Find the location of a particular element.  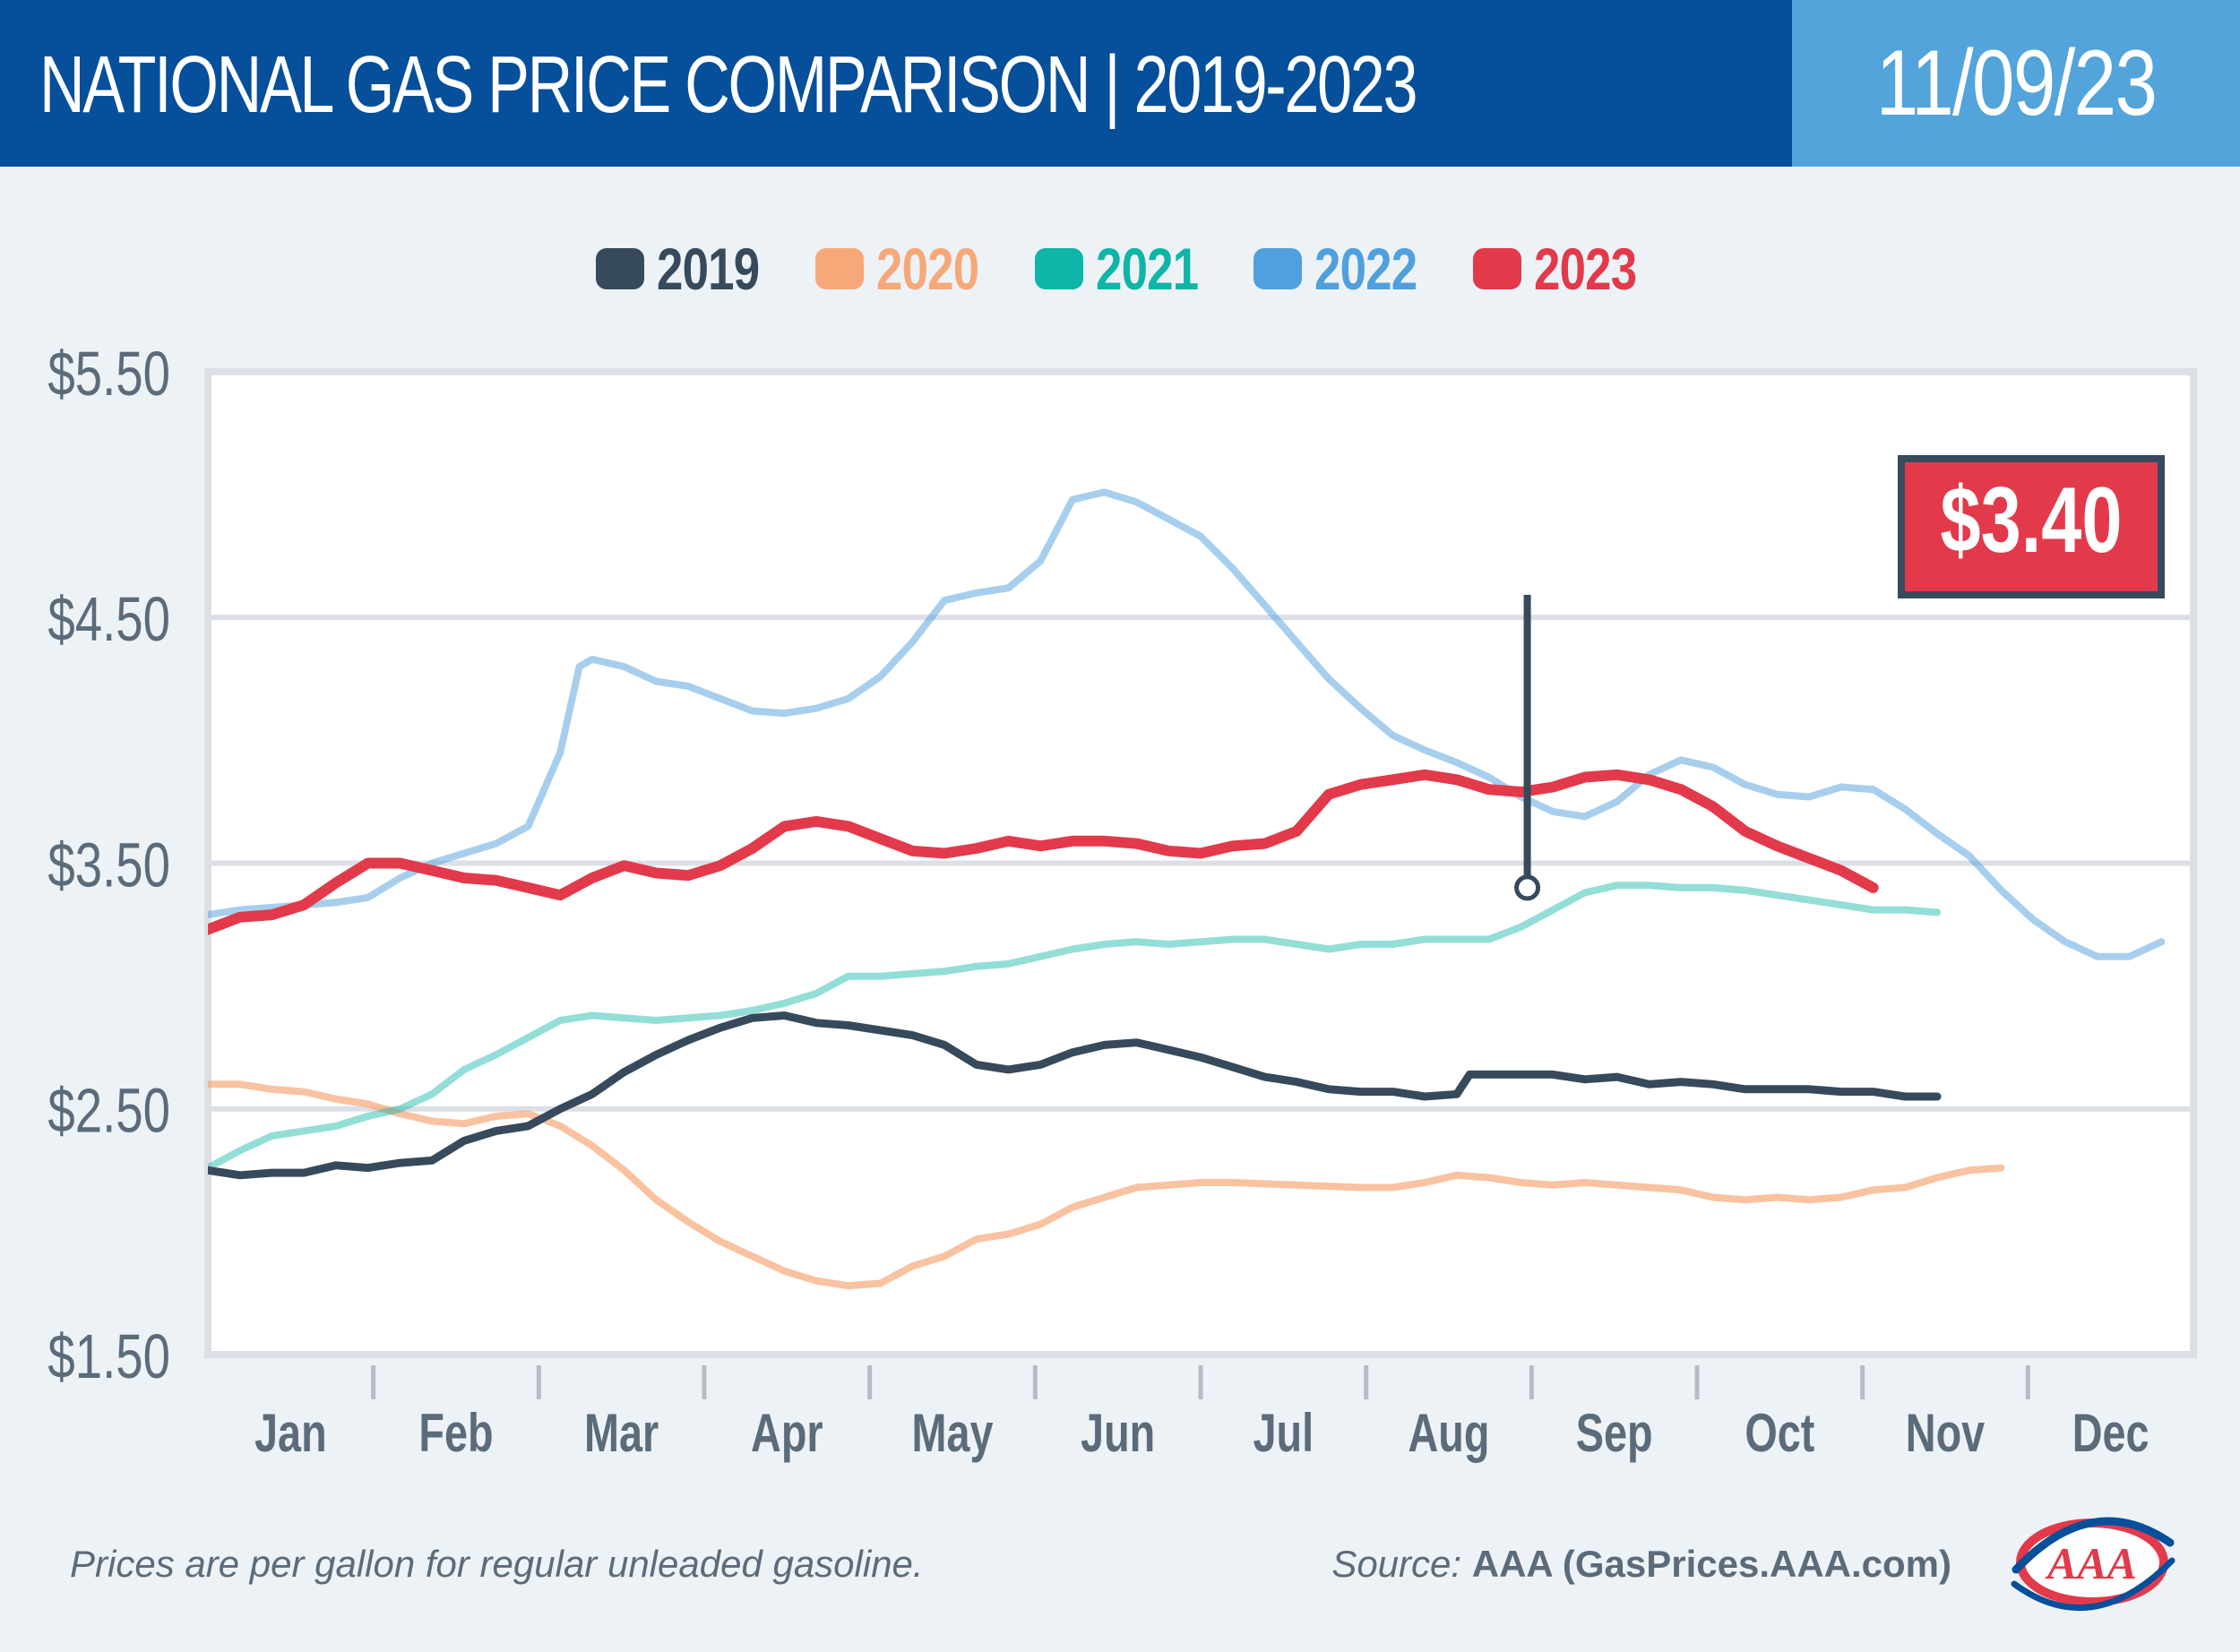

chart-legend: 2019 2020 2021 2022 2023 is located at coordinates (1120, 269).